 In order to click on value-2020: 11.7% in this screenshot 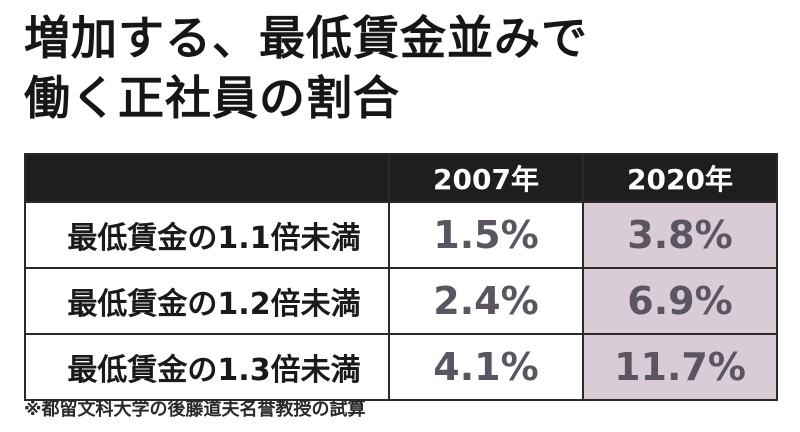, I will do `click(680, 367)`.